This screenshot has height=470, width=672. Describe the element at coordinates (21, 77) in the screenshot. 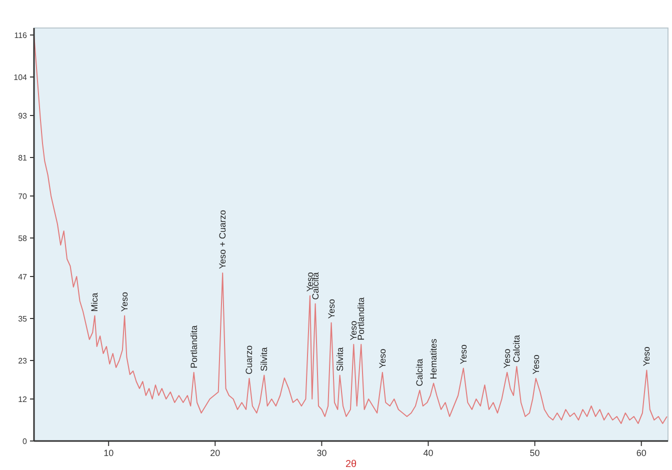

I see `y-tick-label: 104` at that location.